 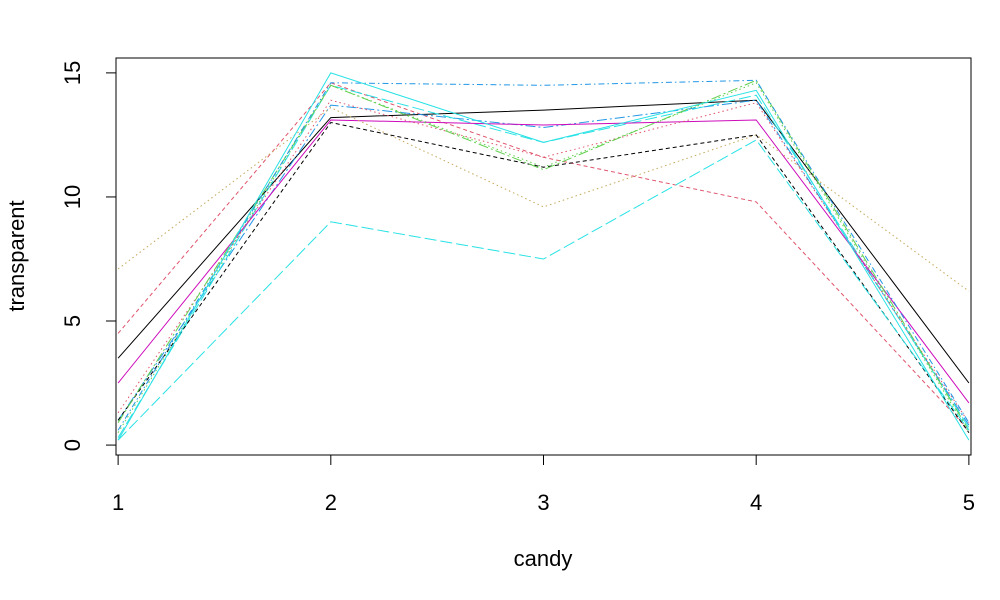 I want to click on x-tick-label: 5, so click(x=969, y=502).